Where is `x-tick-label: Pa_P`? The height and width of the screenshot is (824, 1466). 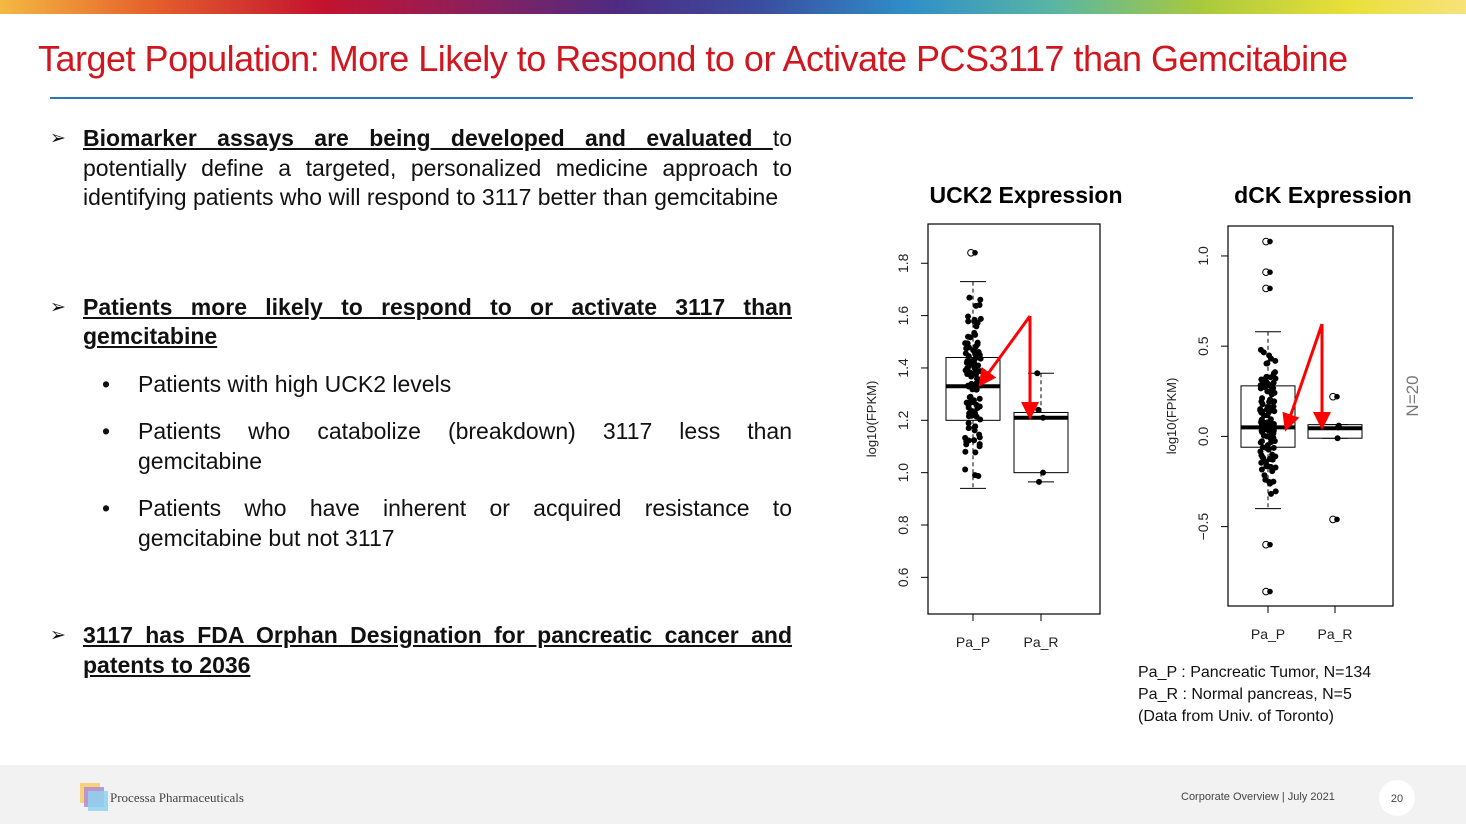
x-tick-label: Pa_P is located at coordinates (973, 642).